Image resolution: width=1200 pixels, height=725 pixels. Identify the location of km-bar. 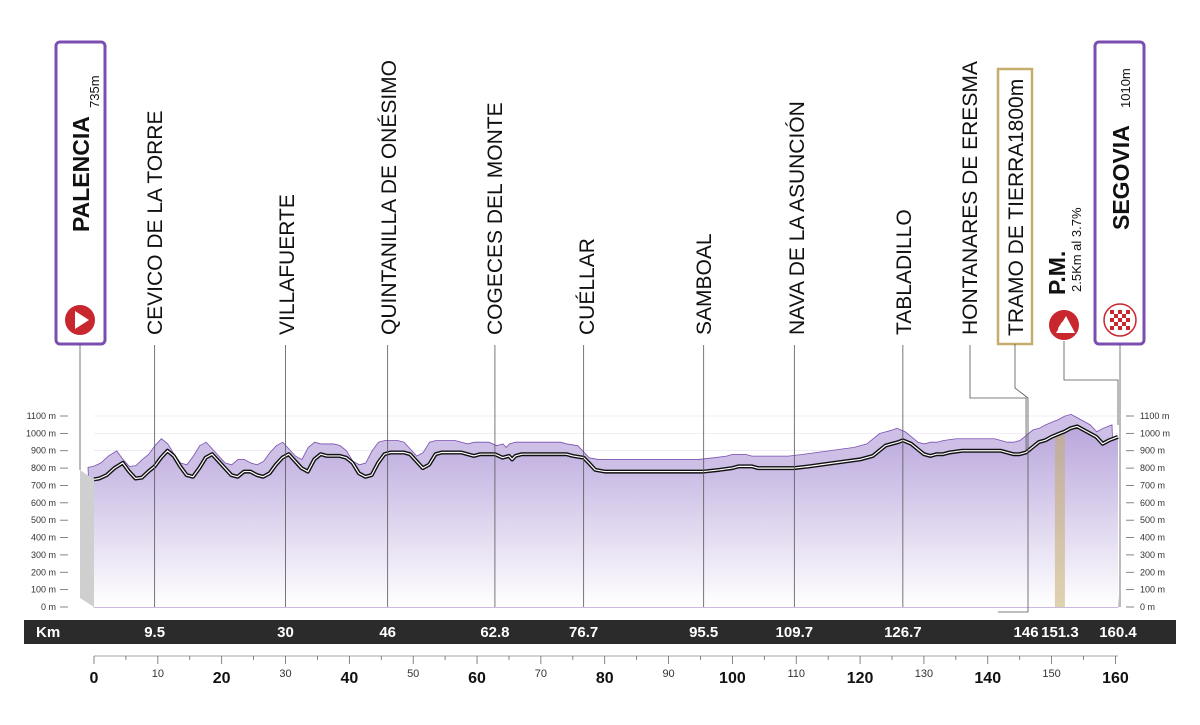
(600, 632).